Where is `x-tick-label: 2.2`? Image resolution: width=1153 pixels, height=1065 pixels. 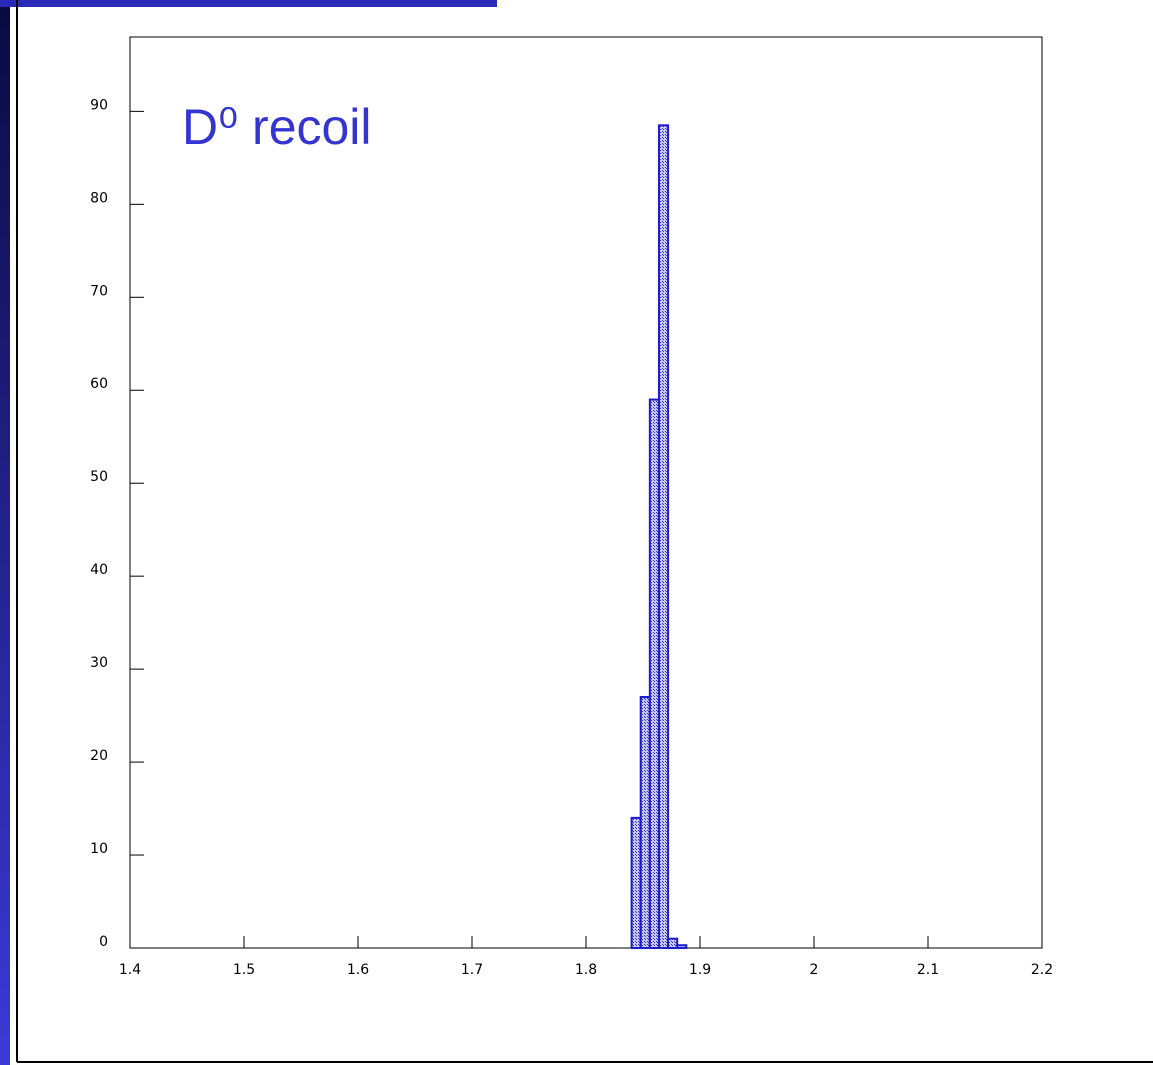
x-tick-label: 2.2 is located at coordinates (1042, 970).